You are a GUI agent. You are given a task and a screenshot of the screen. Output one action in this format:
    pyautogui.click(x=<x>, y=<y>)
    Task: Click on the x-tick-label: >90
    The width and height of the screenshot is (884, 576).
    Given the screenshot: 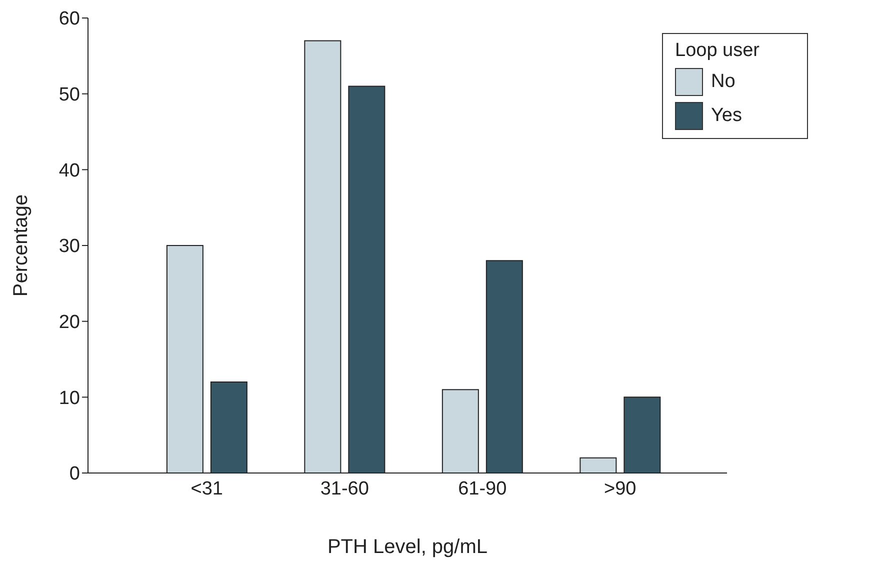 What is the action you would take?
    pyautogui.click(x=620, y=489)
    